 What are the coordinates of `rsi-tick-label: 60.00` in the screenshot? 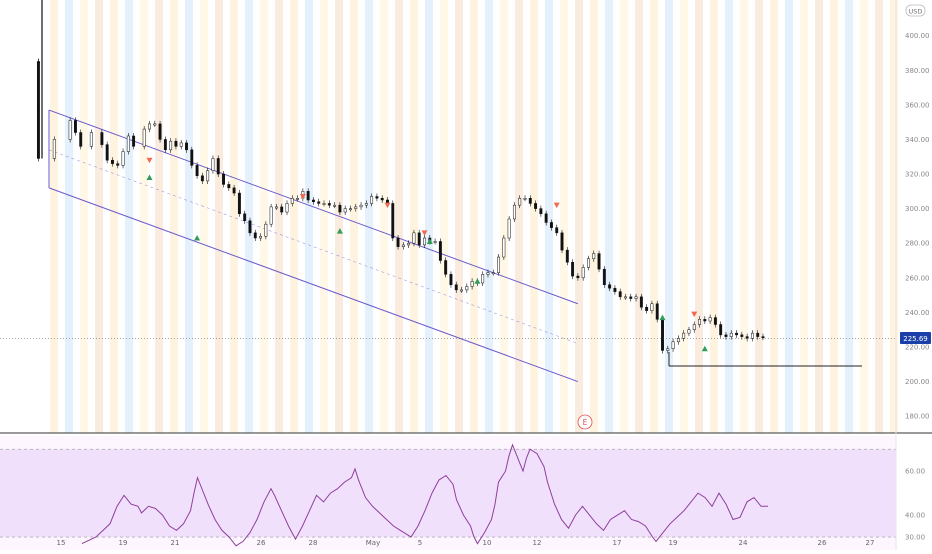 It's located at (915, 472).